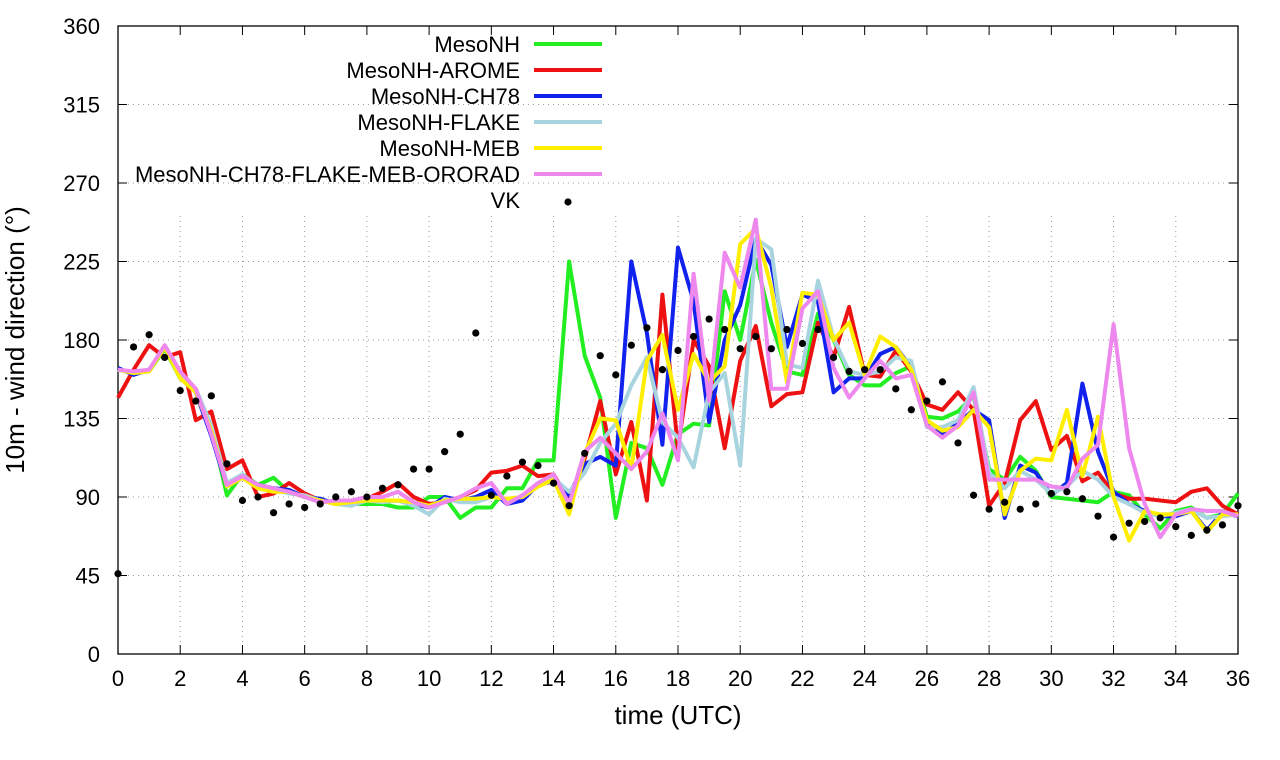 This screenshot has height=760, width=1280. I want to click on y-tick-label: 135, so click(81, 419).